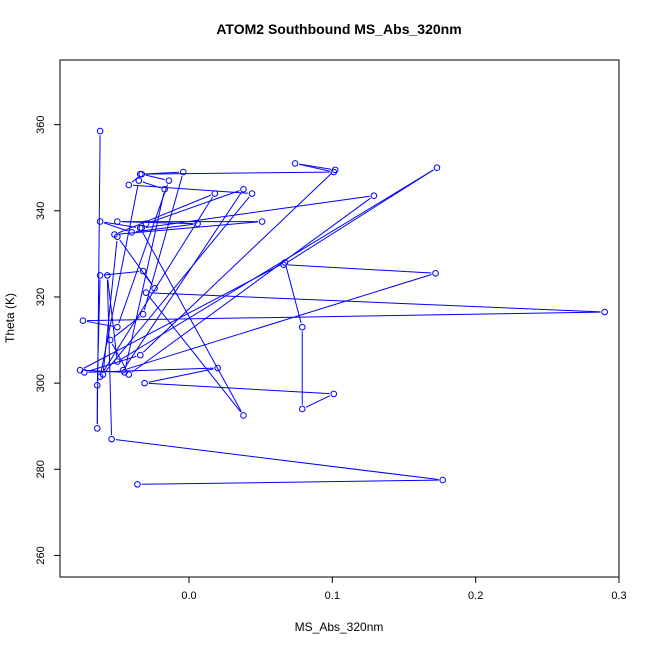  I want to click on y-tick-label: 320, so click(41, 297).